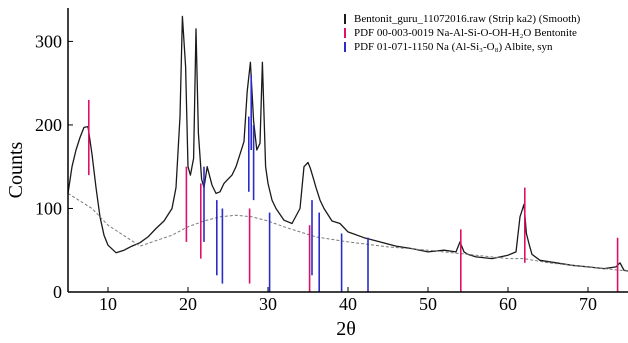 This screenshot has height=343, width=628. What do you see at coordinates (588, 304) in the screenshot?
I see `x-tick-label: 70` at bounding box center [588, 304].